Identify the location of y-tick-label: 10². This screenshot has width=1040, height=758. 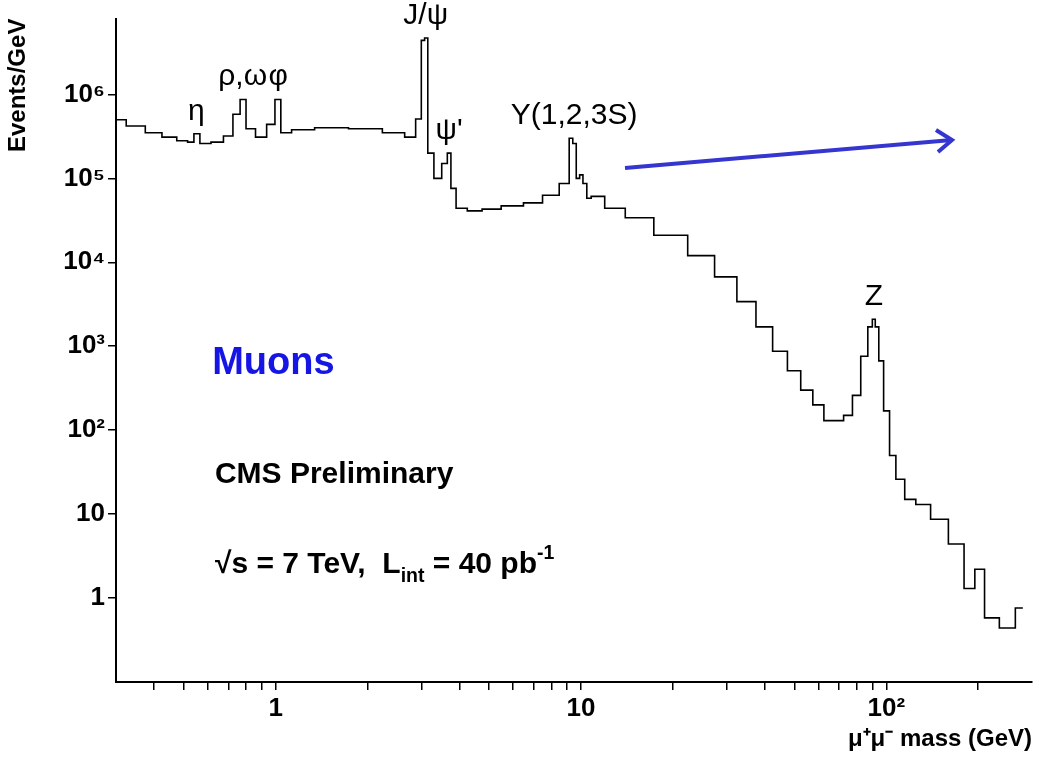
(86, 428).